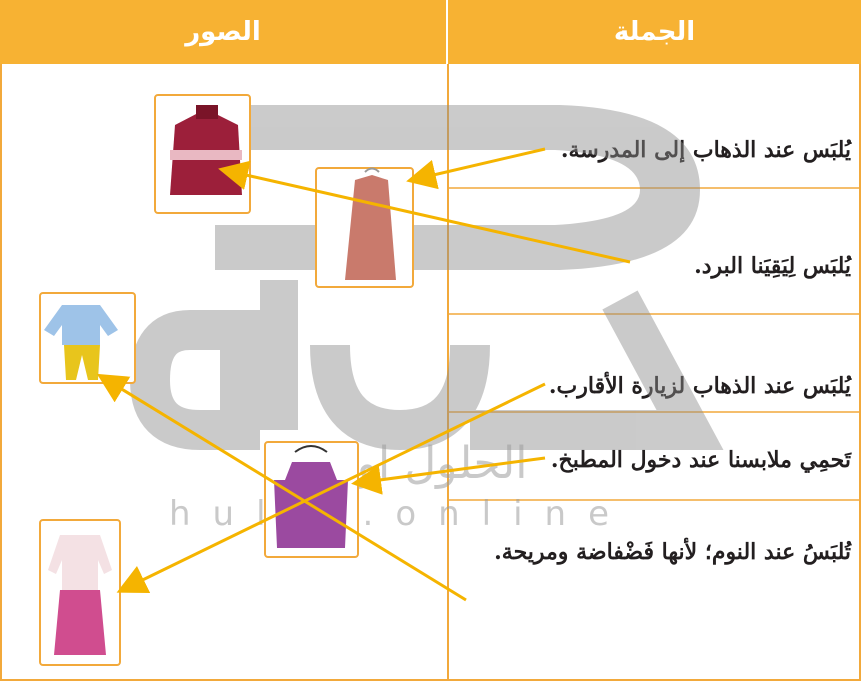 This screenshot has width=861, height=681. What do you see at coordinates (80, 592) in the screenshot?
I see `picture-skirt-outfit` at bounding box center [80, 592].